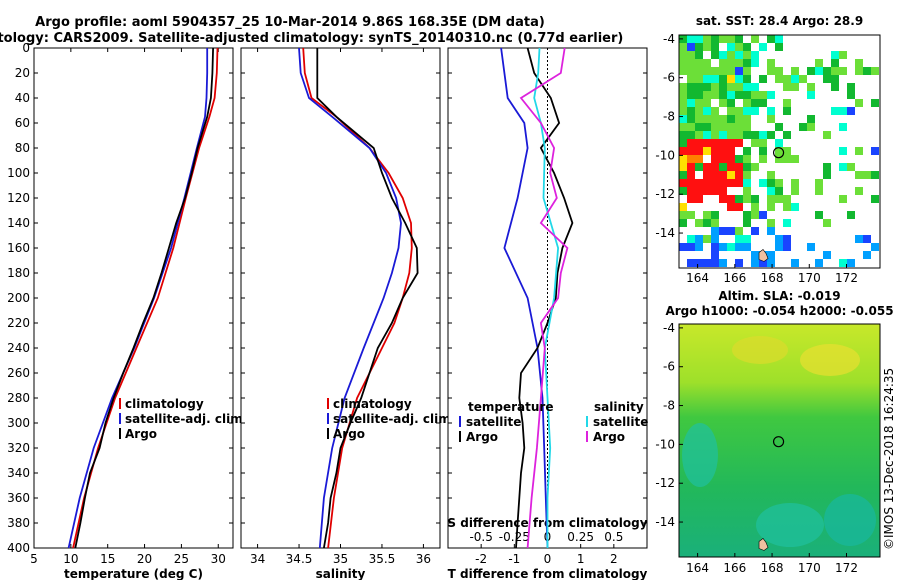 The width and height of the screenshot is (900, 580). What do you see at coordinates (18, 373) in the screenshot?
I see `y-tick-label: 260` at bounding box center [18, 373].